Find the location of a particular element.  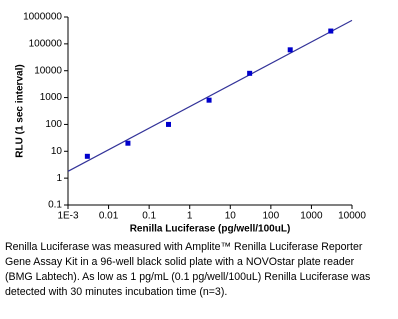

y-tick-label: 100000 is located at coordinates (46, 43).